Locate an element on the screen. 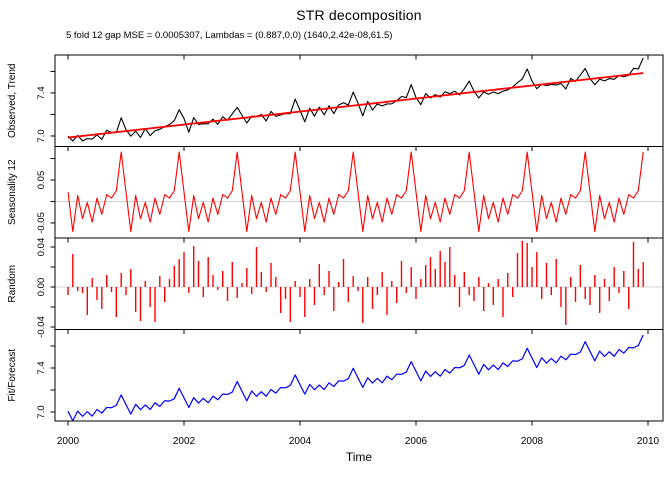 The width and height of the screenshot is (672, 480). x-tick-label: 2002 is located at coordinates (184, 441).